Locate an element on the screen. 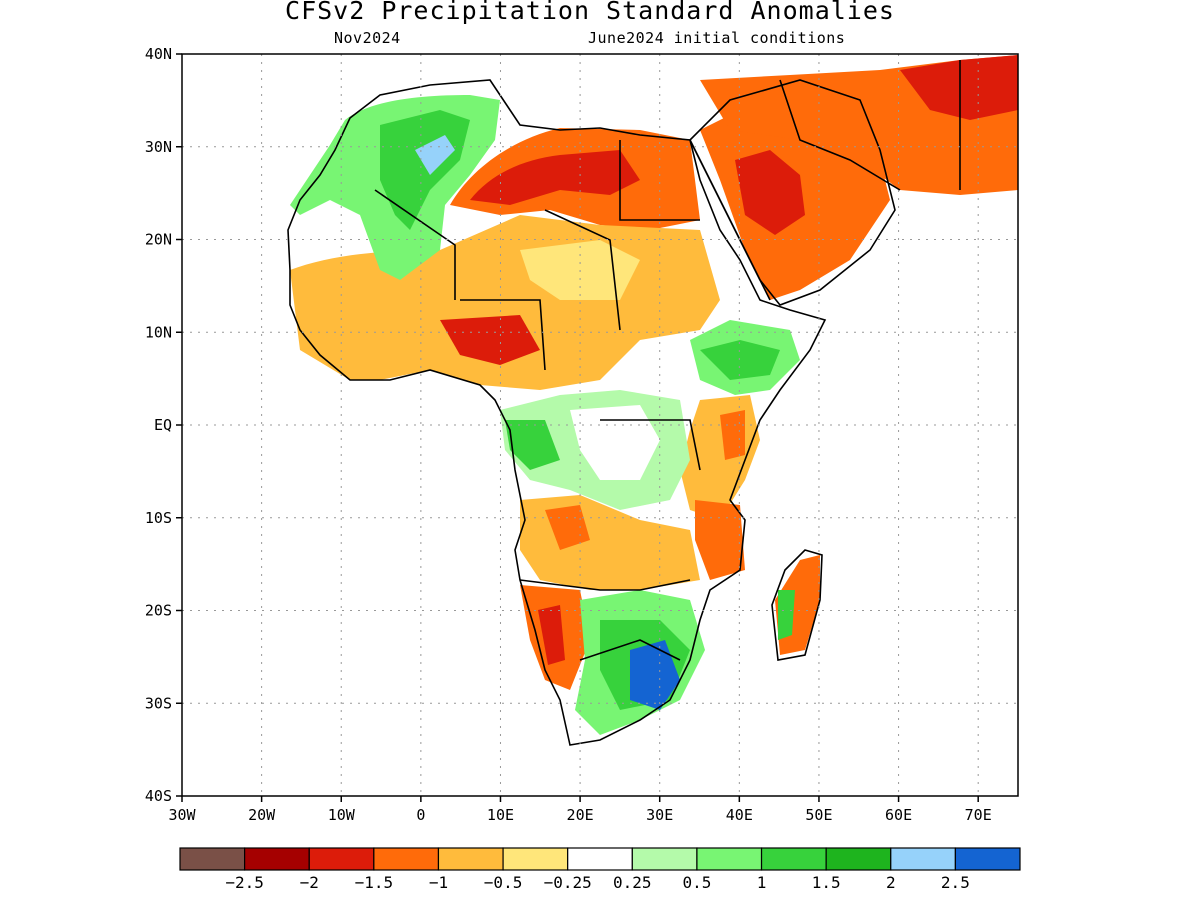  lon-tick-label: 40E is located at coordinates (739, 815).